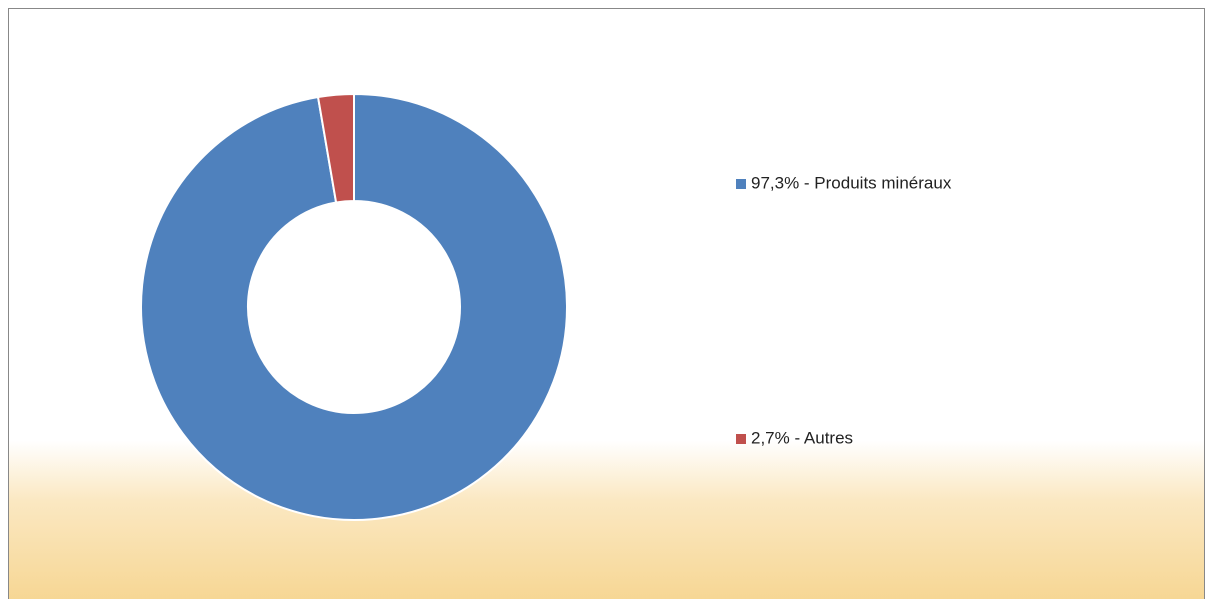  What do you see at coordinates (335, 148) in the screenshot?
I see `donut-segment` at bounding box center [335, 148].